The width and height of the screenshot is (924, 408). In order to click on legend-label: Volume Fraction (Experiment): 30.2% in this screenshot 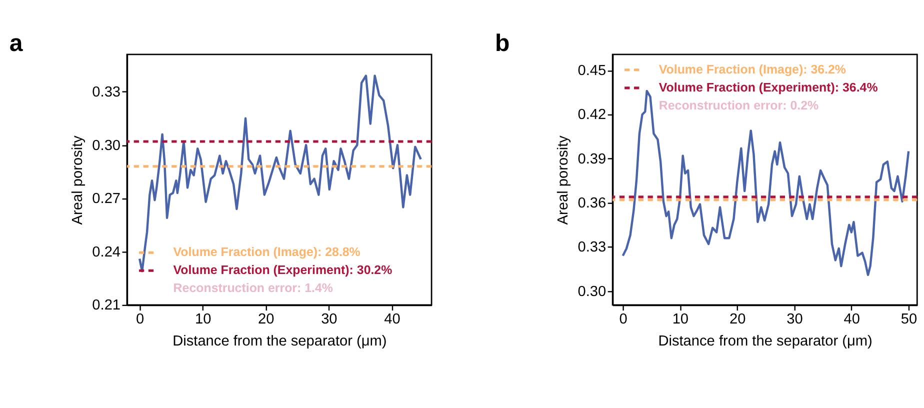, I will do `click(282, 270)`.